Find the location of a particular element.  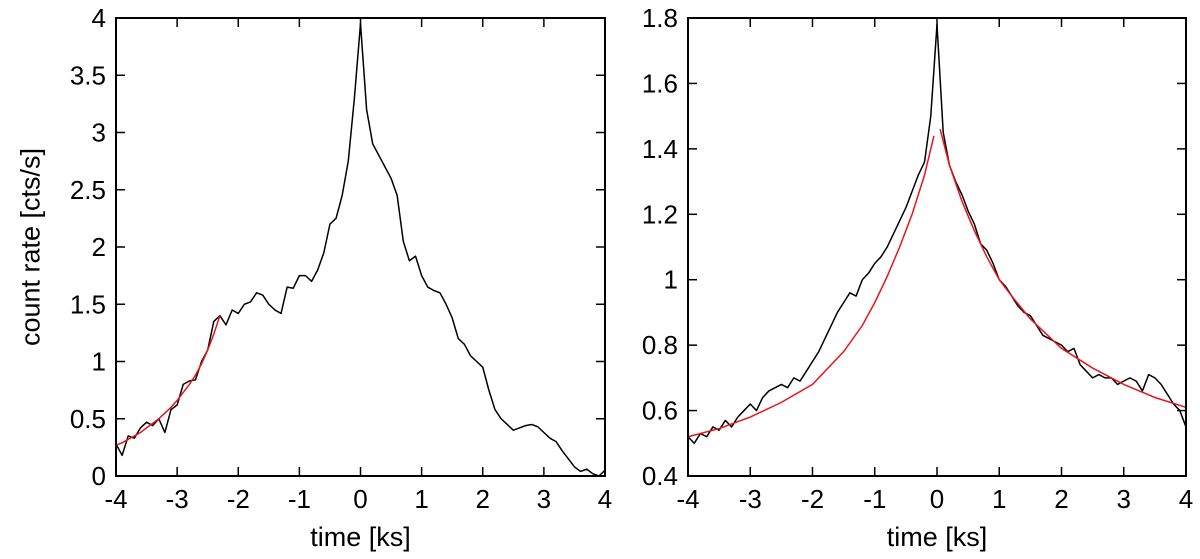

y-tick-label: 1.5 is located at coordinates (88, 304).